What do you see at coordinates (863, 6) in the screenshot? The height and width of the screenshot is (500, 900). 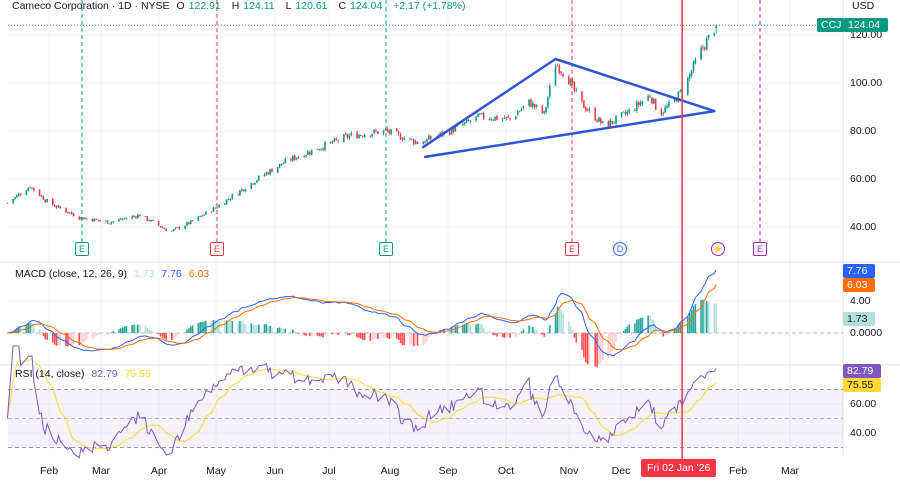 I see `currency-label: USD` at bounding box center [863, 6].